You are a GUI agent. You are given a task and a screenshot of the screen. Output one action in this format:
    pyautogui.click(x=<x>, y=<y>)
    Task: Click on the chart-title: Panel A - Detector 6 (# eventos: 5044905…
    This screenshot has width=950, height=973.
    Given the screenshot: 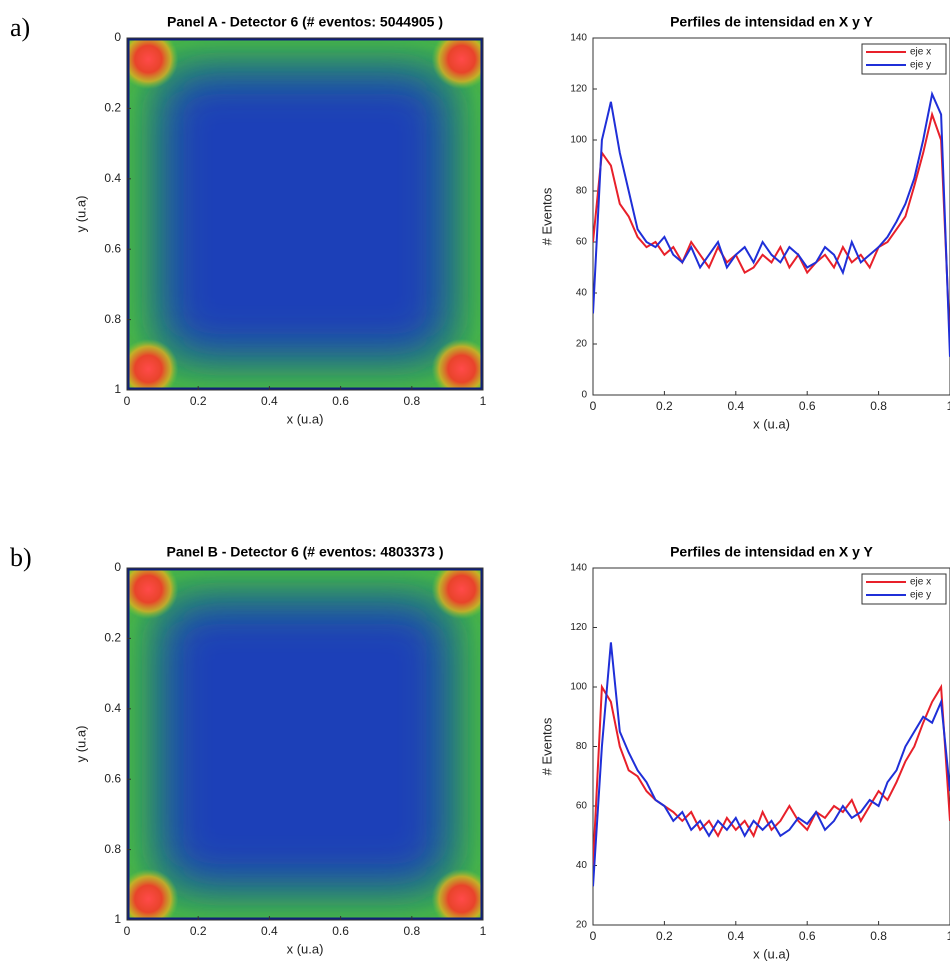 What is the action you would take?
    pyautogui.click(x=305, y=22)
    